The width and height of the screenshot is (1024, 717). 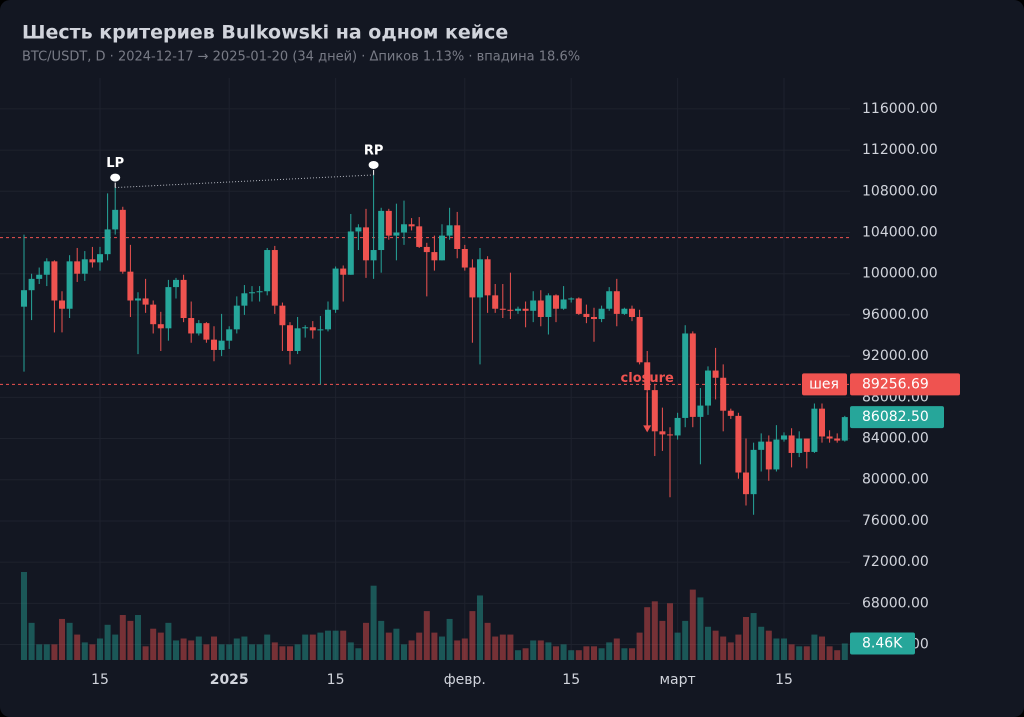 What do you see at coordinates (895, 384) in the screenshot?
I see `neck-price-label: 89256.69` at bounding box center [895, 384].